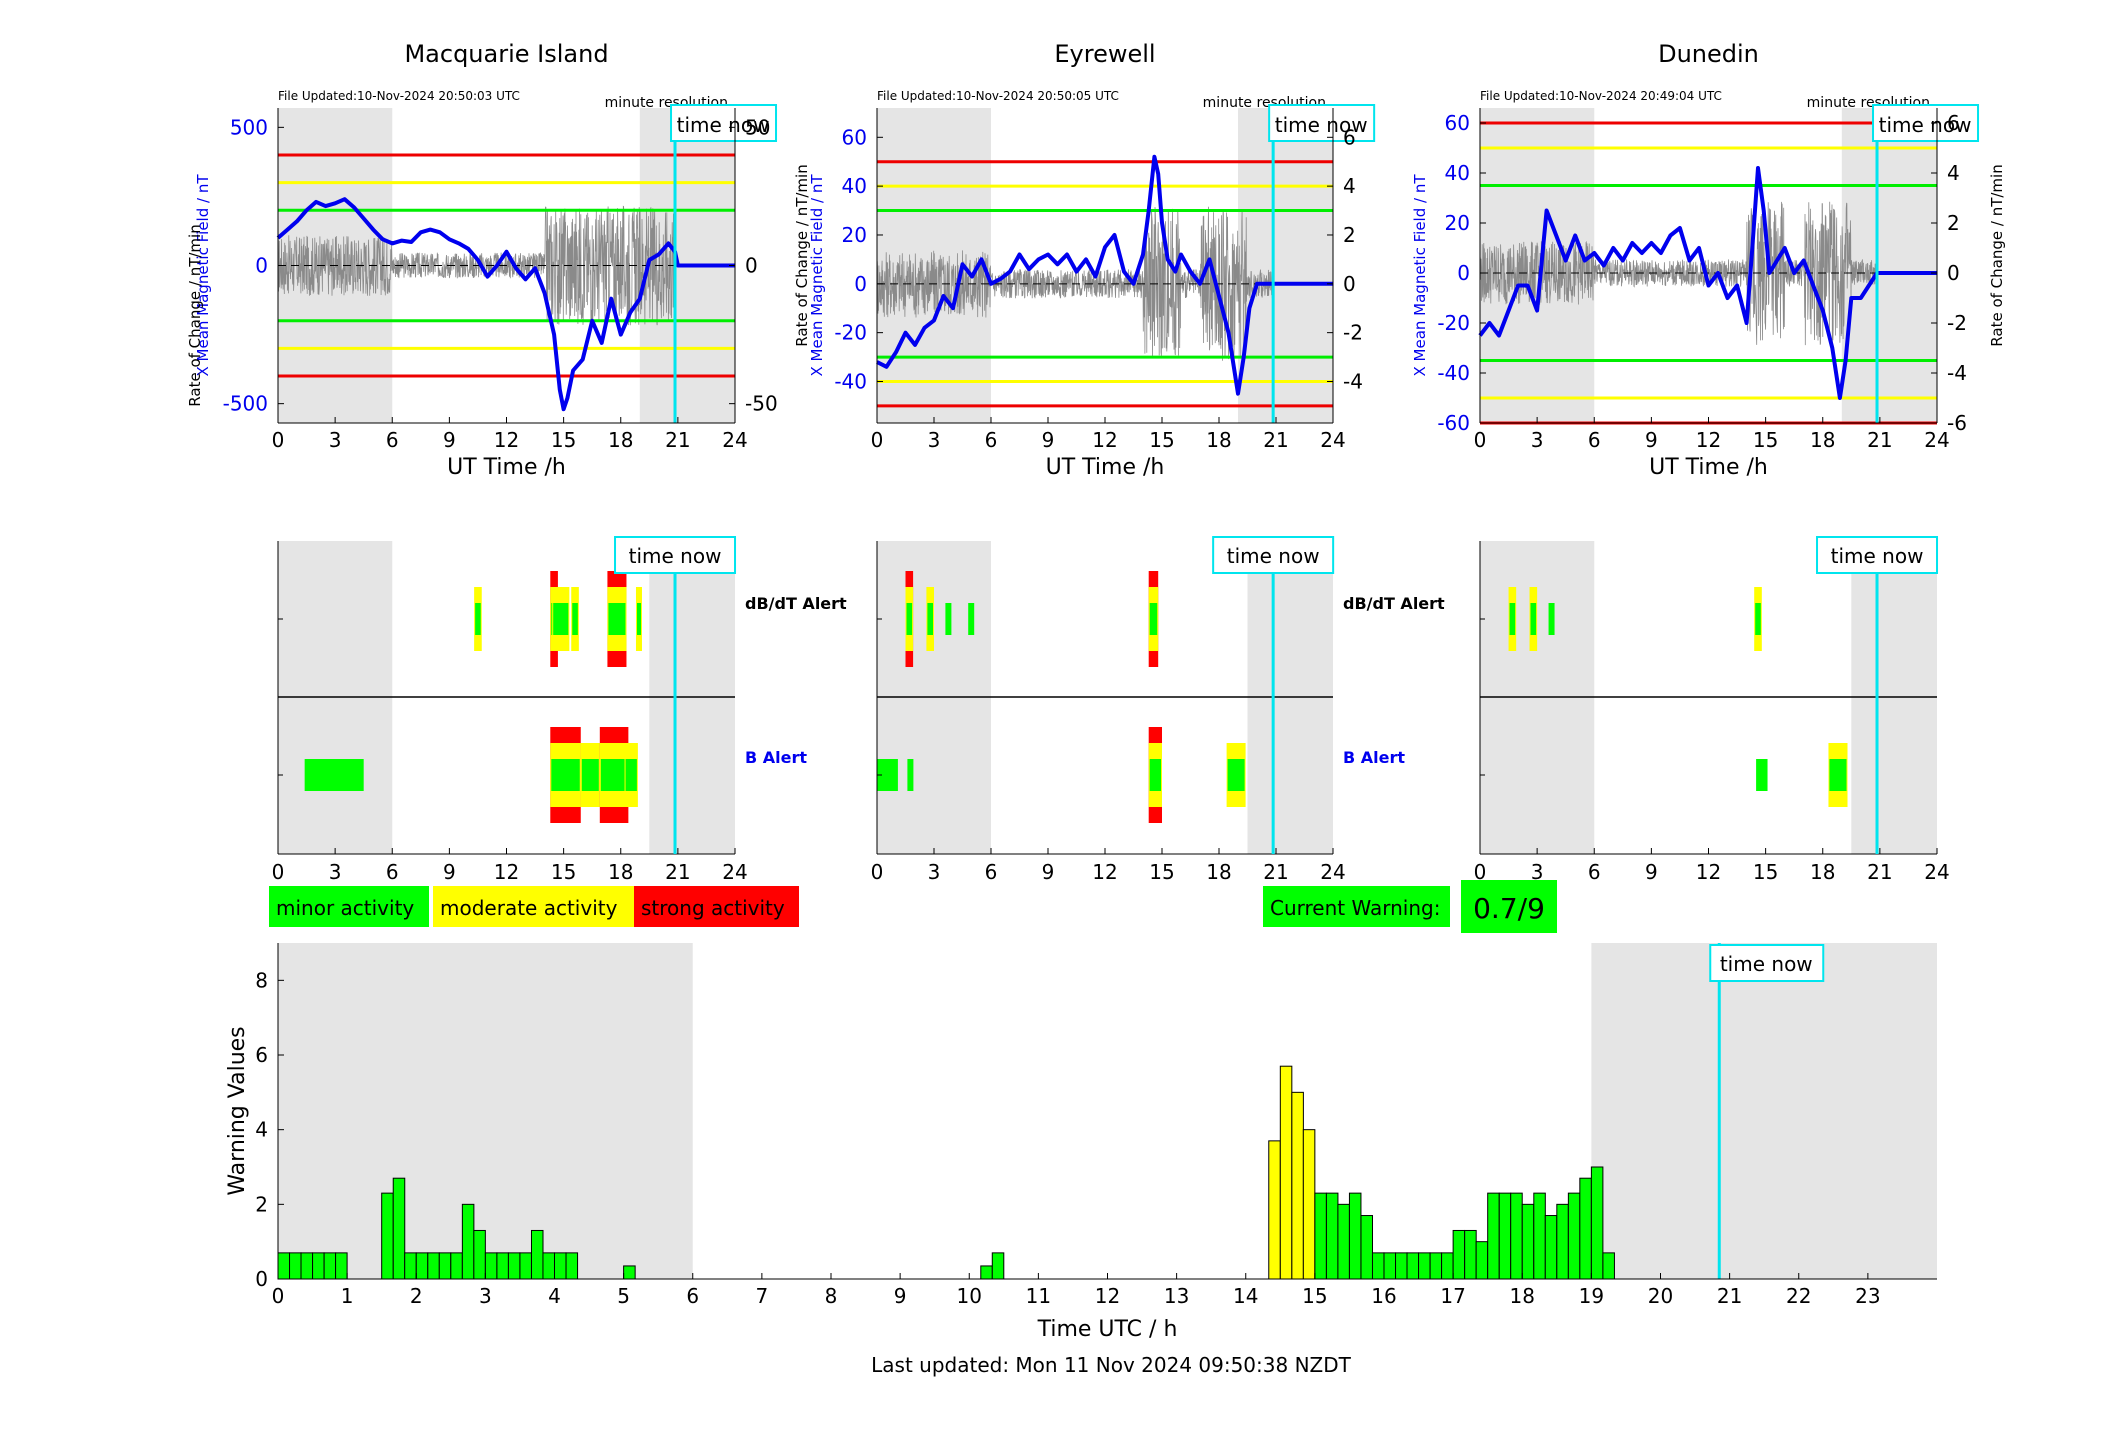 The width and height of the screenshot is (2117, 1437). I want to click on x-tick-label: 2, so click(416, 1296).